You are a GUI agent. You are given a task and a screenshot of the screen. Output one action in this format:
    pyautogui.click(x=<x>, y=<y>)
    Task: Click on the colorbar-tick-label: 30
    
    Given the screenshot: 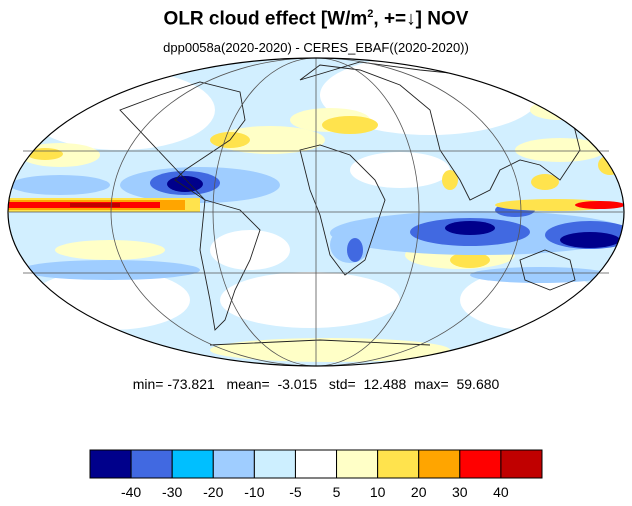 What is the action you would take?
    pyautogui.click(x=460, y=492)
    